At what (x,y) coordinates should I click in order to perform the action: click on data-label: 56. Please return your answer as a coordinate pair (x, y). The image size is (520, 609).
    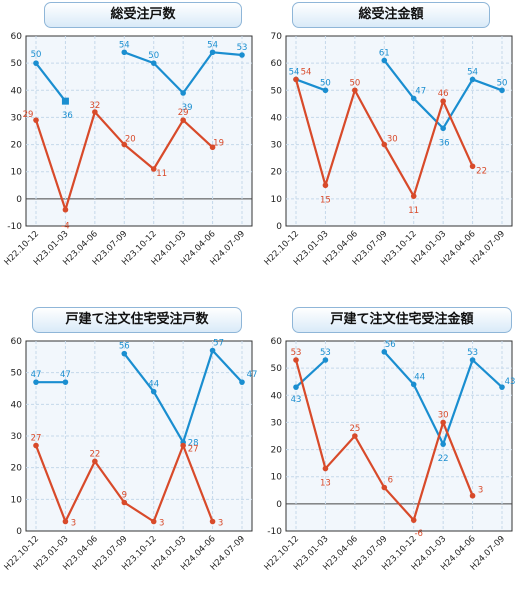
    Looking at the image, I should click on (390, 345).